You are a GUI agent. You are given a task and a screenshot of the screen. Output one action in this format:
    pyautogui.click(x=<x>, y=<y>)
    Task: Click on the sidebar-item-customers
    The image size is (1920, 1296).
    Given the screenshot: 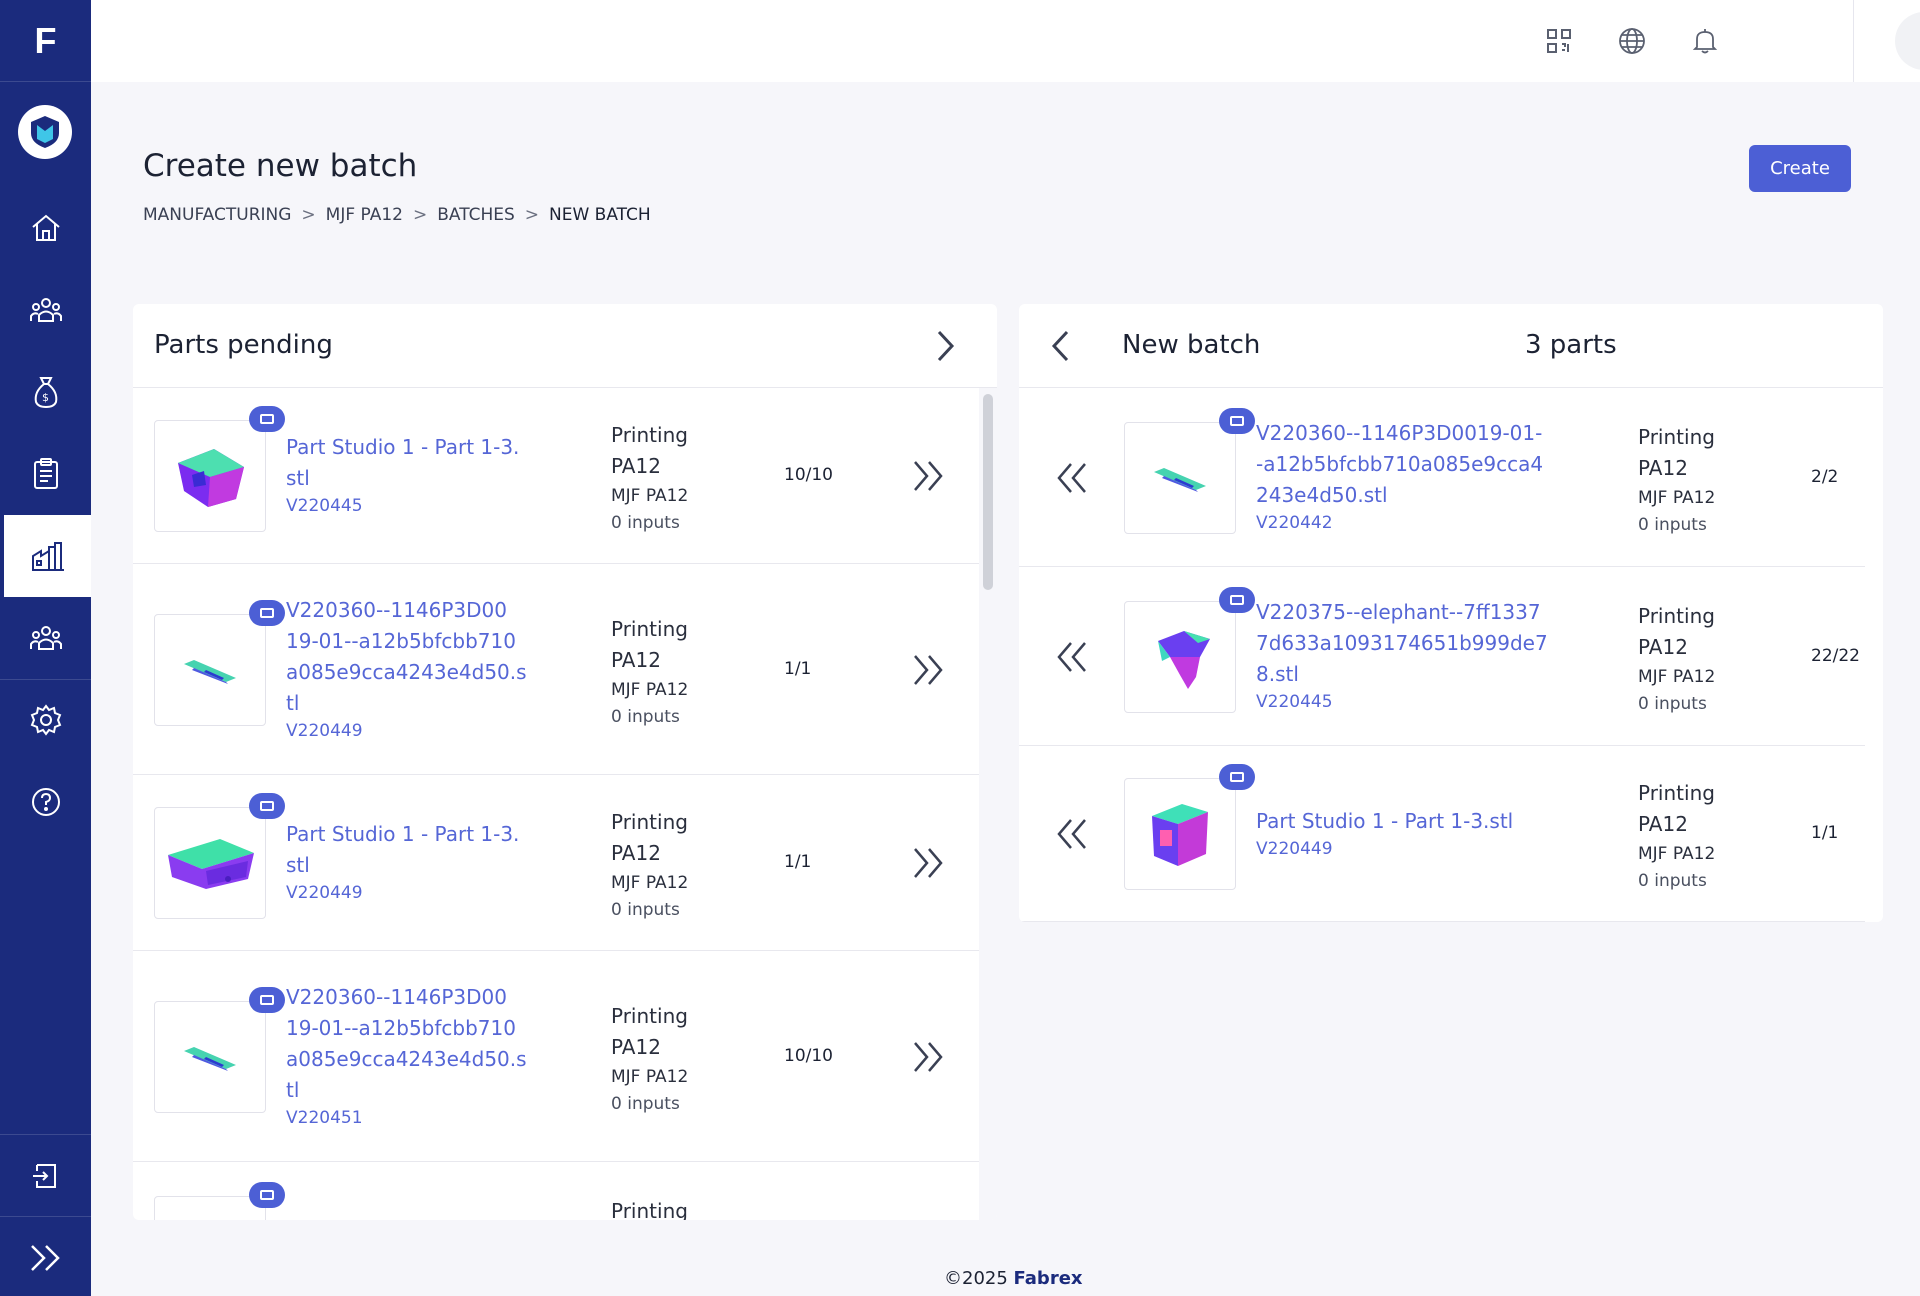 What is the action you would take?
    pyautogui.click(x=45, y=310)
    